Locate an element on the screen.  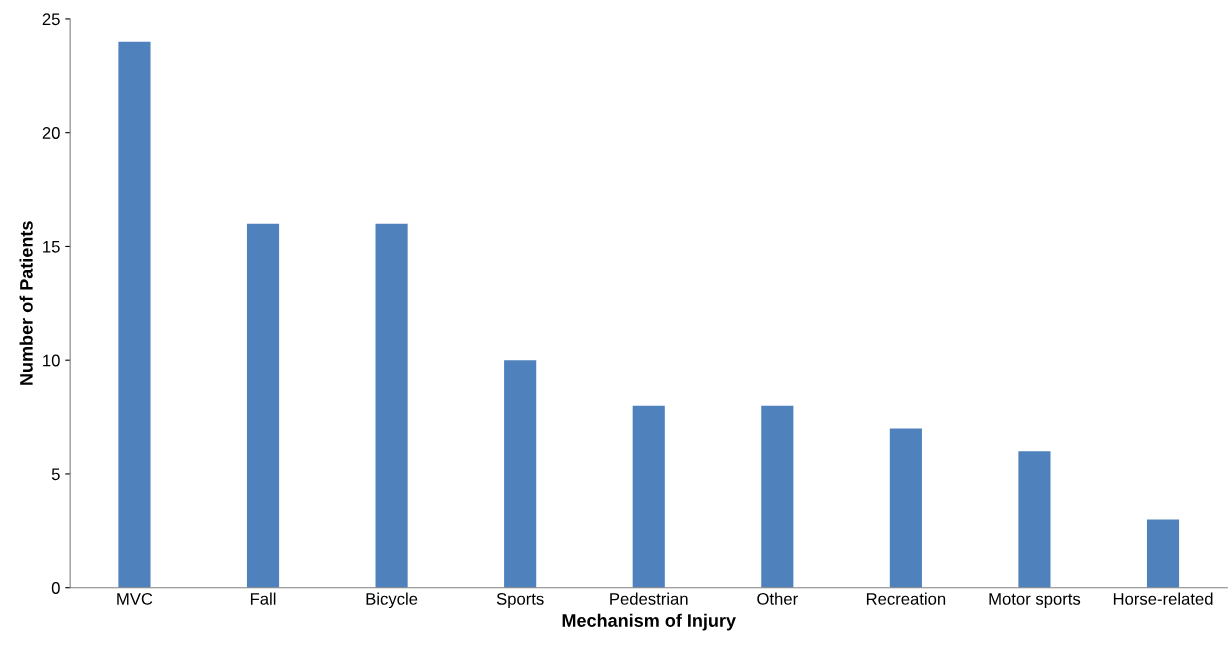
x-tick-label: Other is located at coordinates (777, 598).